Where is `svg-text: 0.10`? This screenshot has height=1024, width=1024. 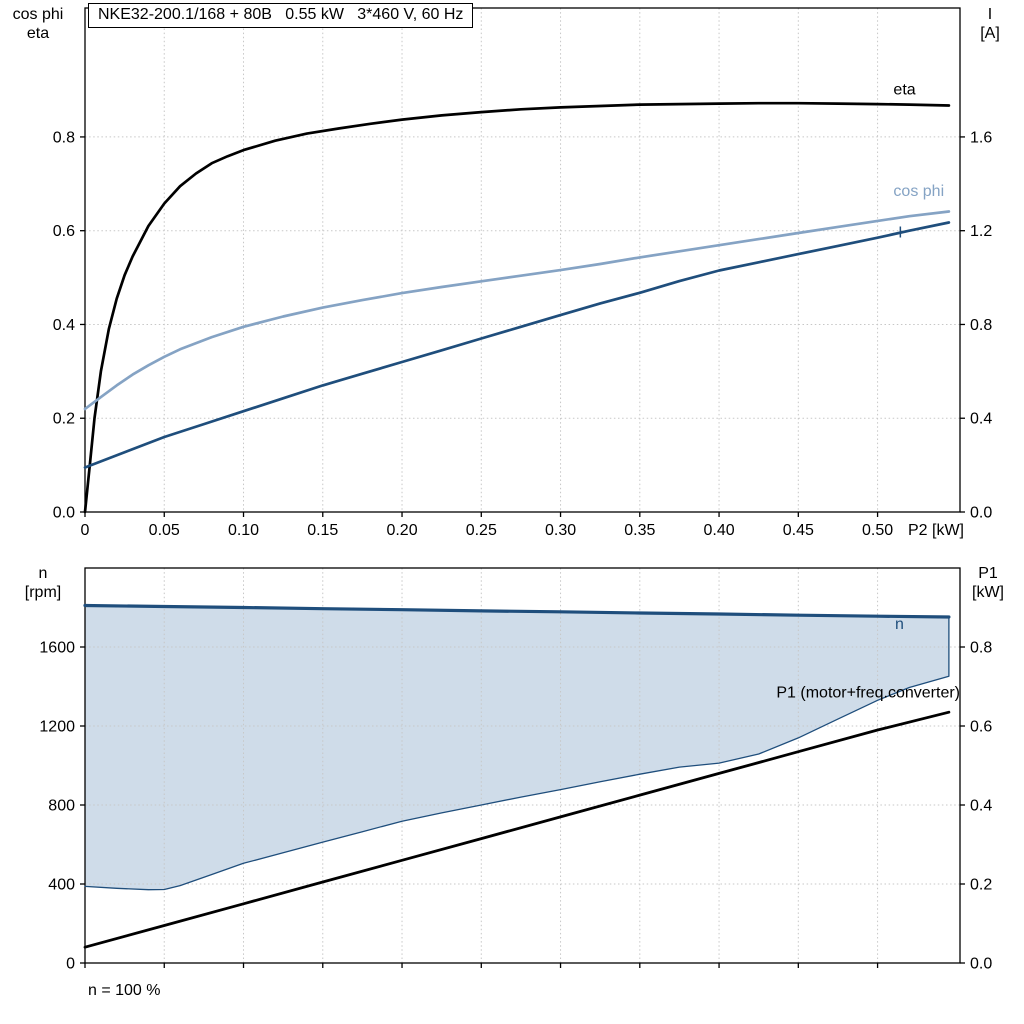
svg-text: 0.10 is located at coordinates (243, 530).